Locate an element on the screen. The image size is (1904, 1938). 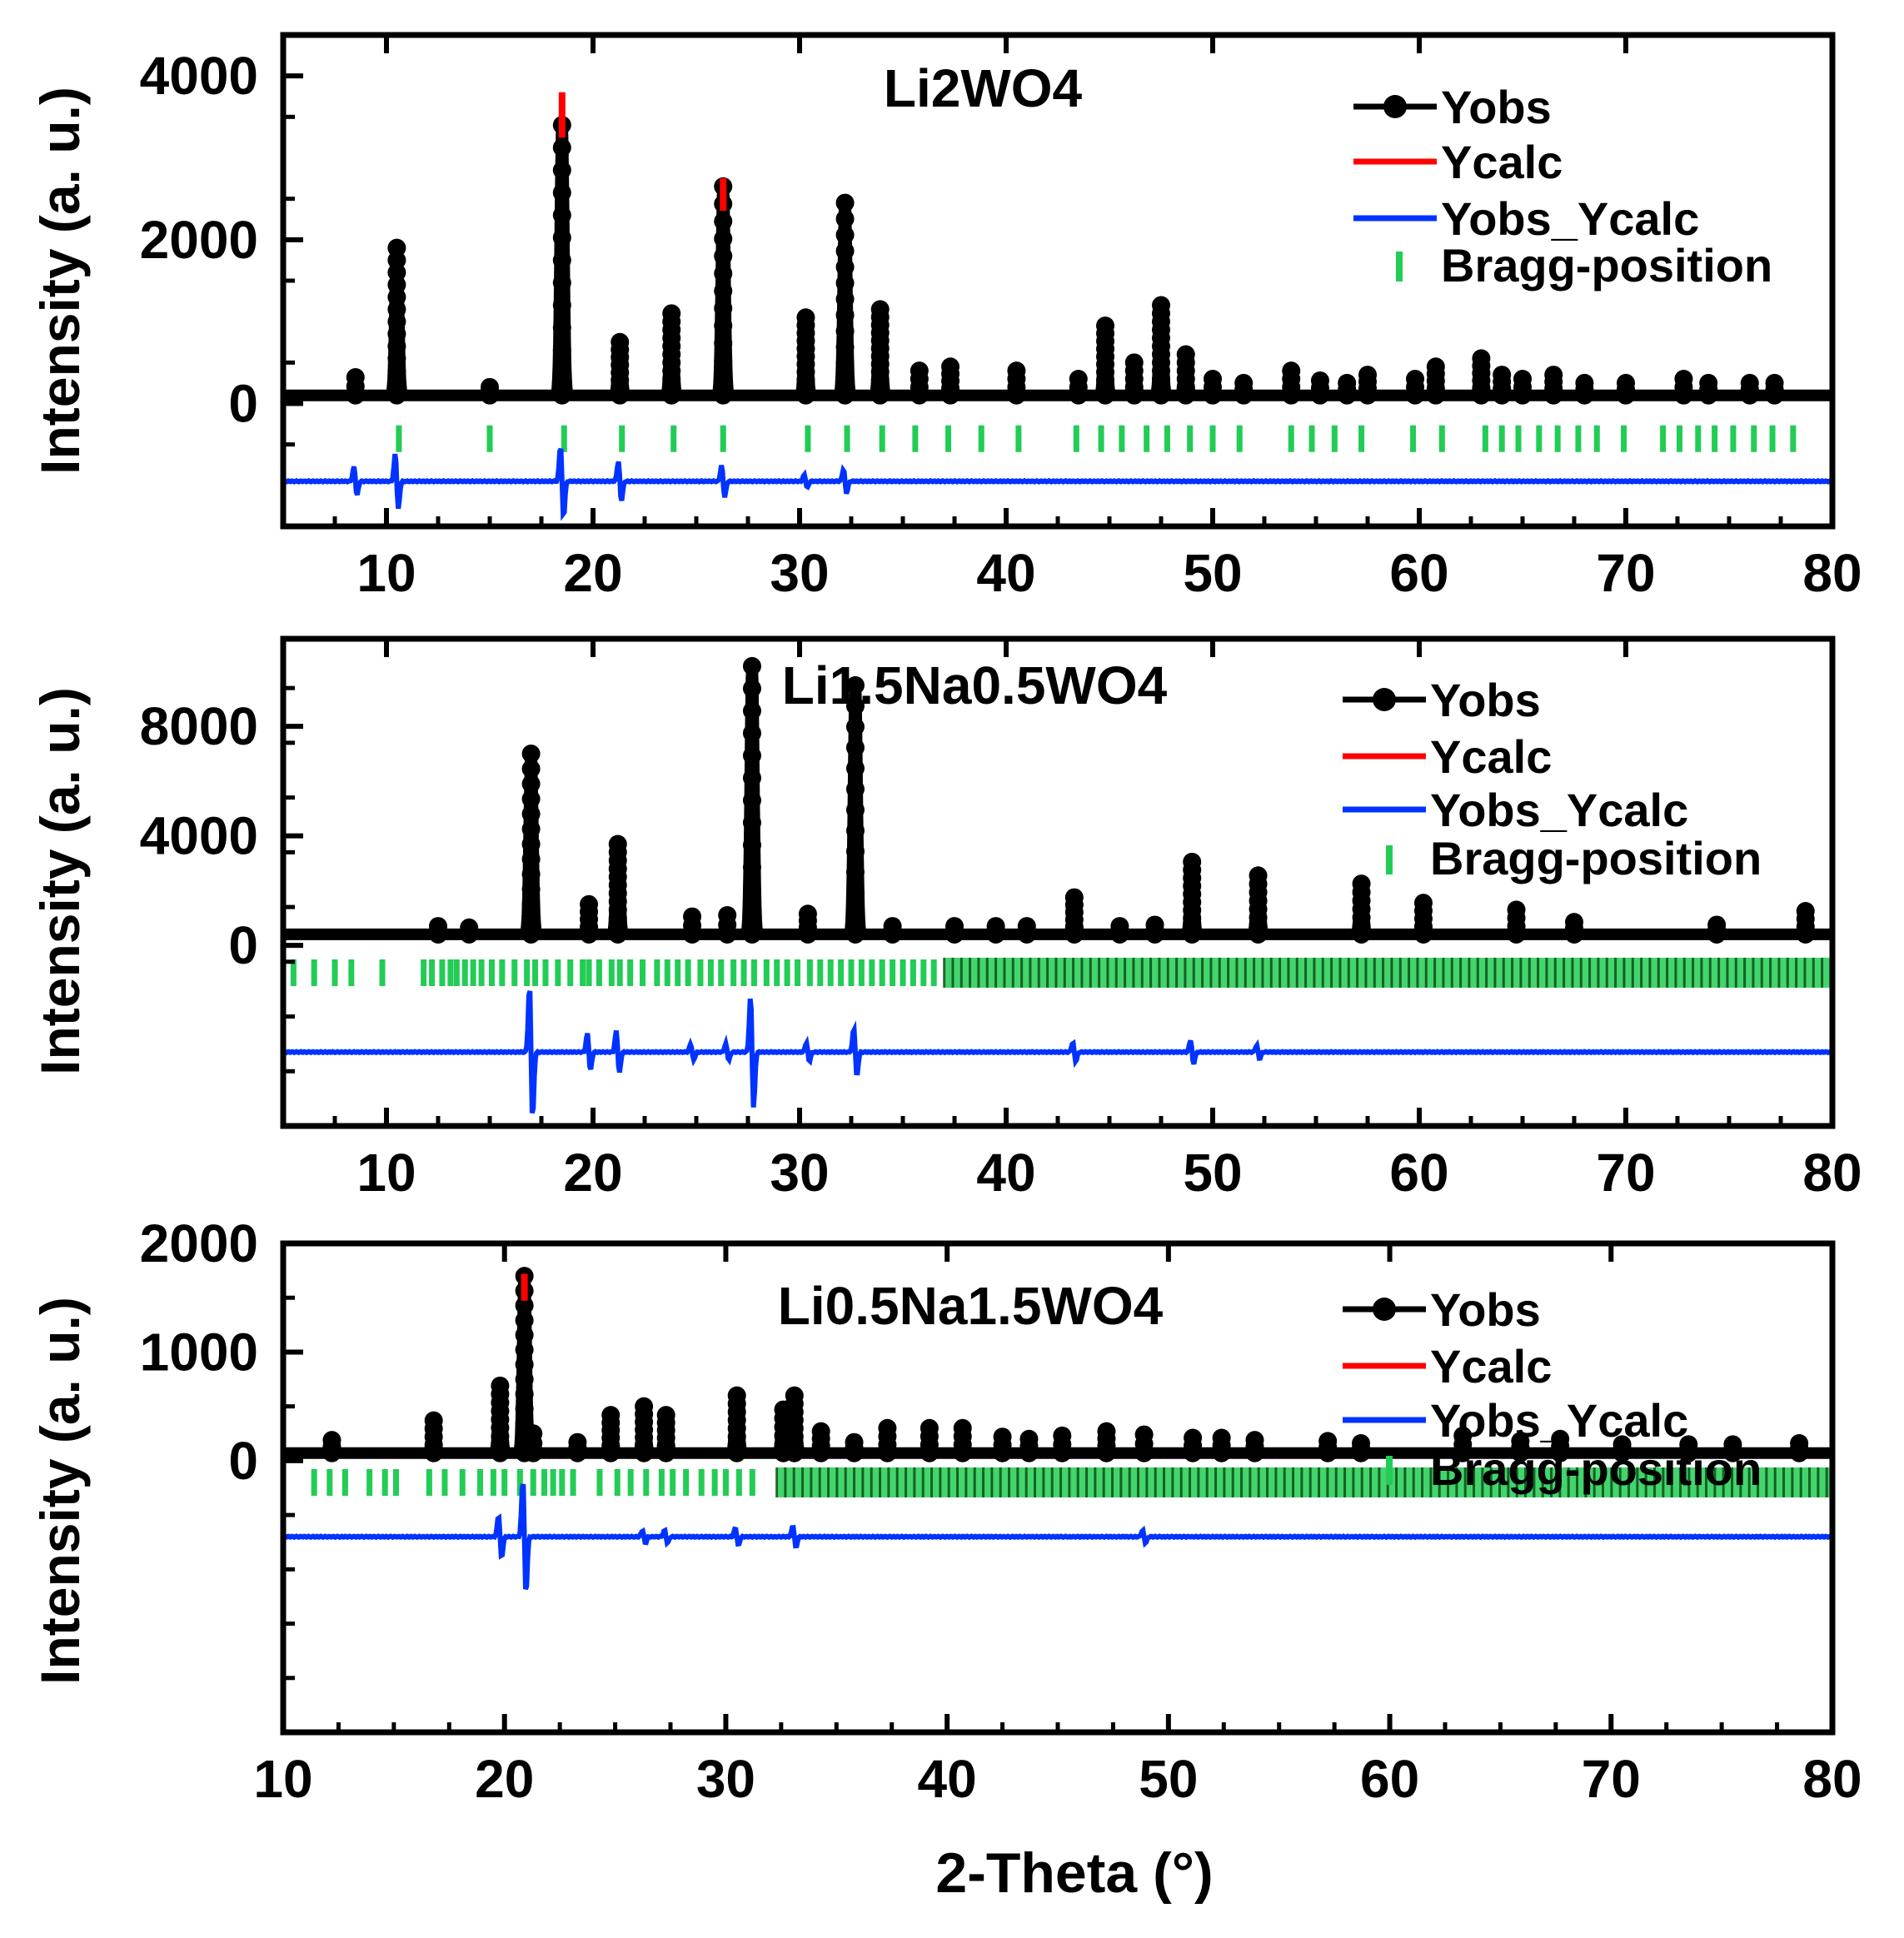
y-tick-label: 1000 is located at coordinates (199, 1352).